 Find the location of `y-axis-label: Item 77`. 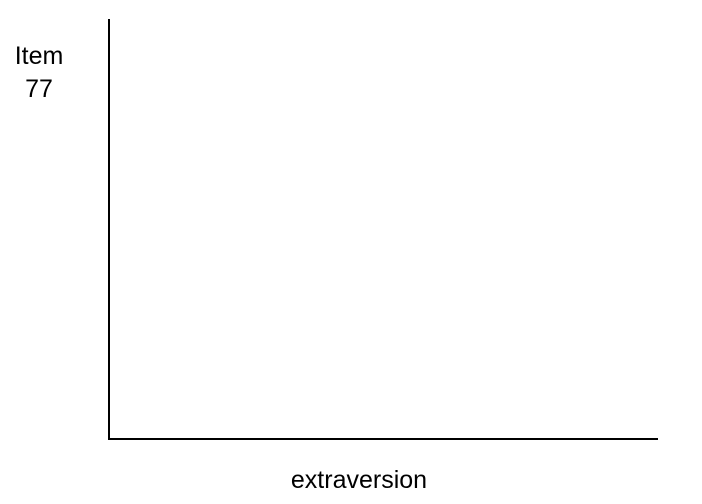

y-axis-label: Item 77 is located at coordinates (39, 73).